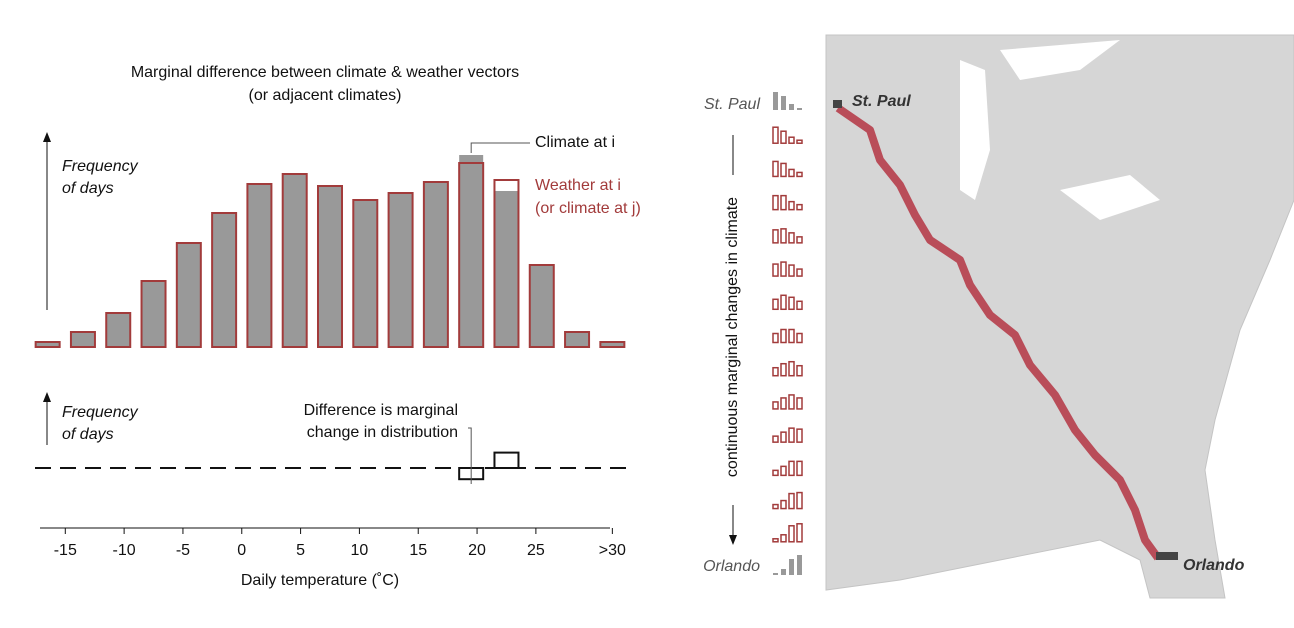 This screenshot has height=628, width=1294. What do you see at coordinates (588, 208) in the screenshot?
I see `legend-label: (or climate at j)` at bounding box center [588, 208].